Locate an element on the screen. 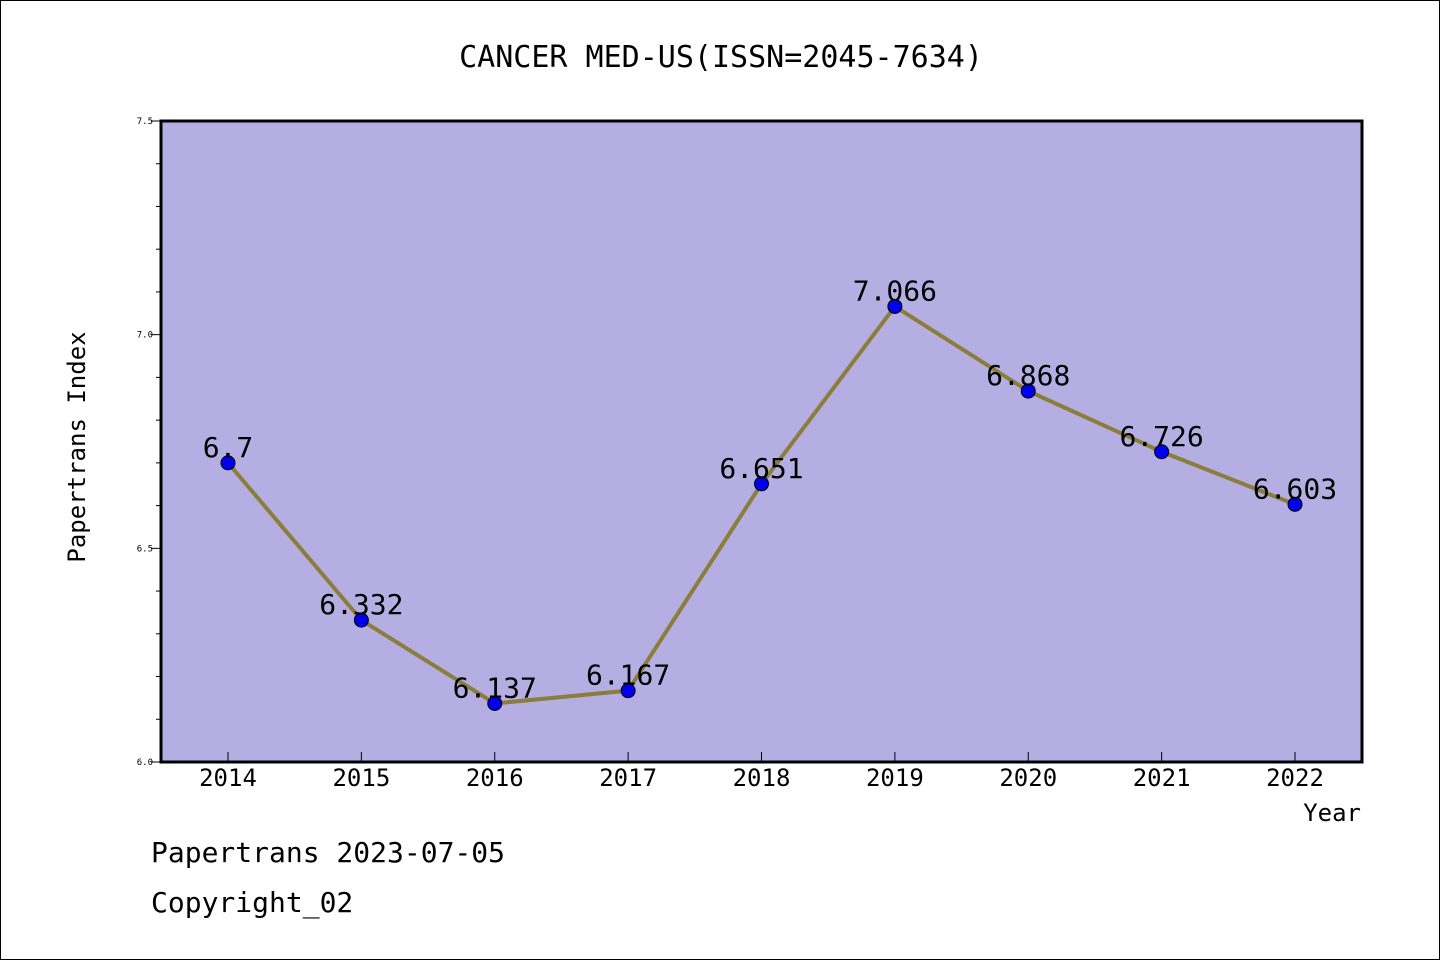  footer-date: Papertrans 2023-07-05 is located at coordinates (328, 852).